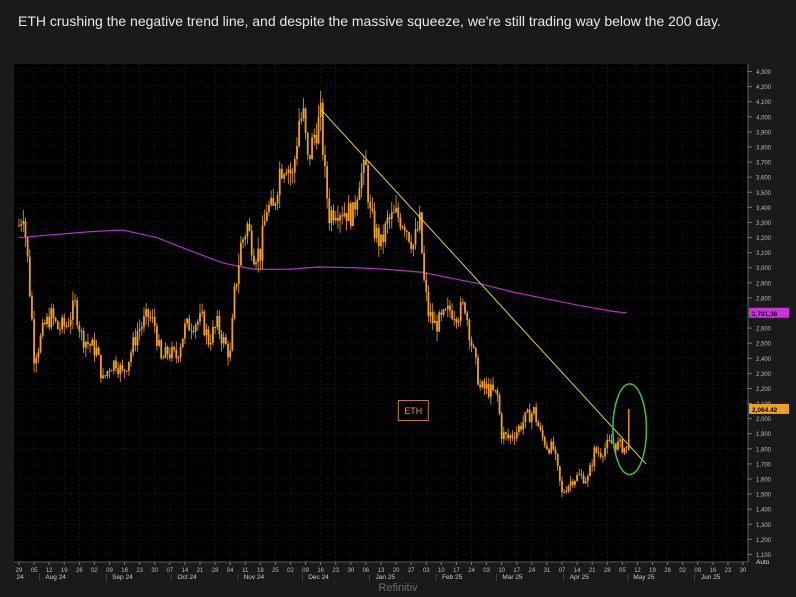  Describe the element at coordinates (765, 410) in the screenshot. I see `last-value-tag: 2,064.42` at that location.